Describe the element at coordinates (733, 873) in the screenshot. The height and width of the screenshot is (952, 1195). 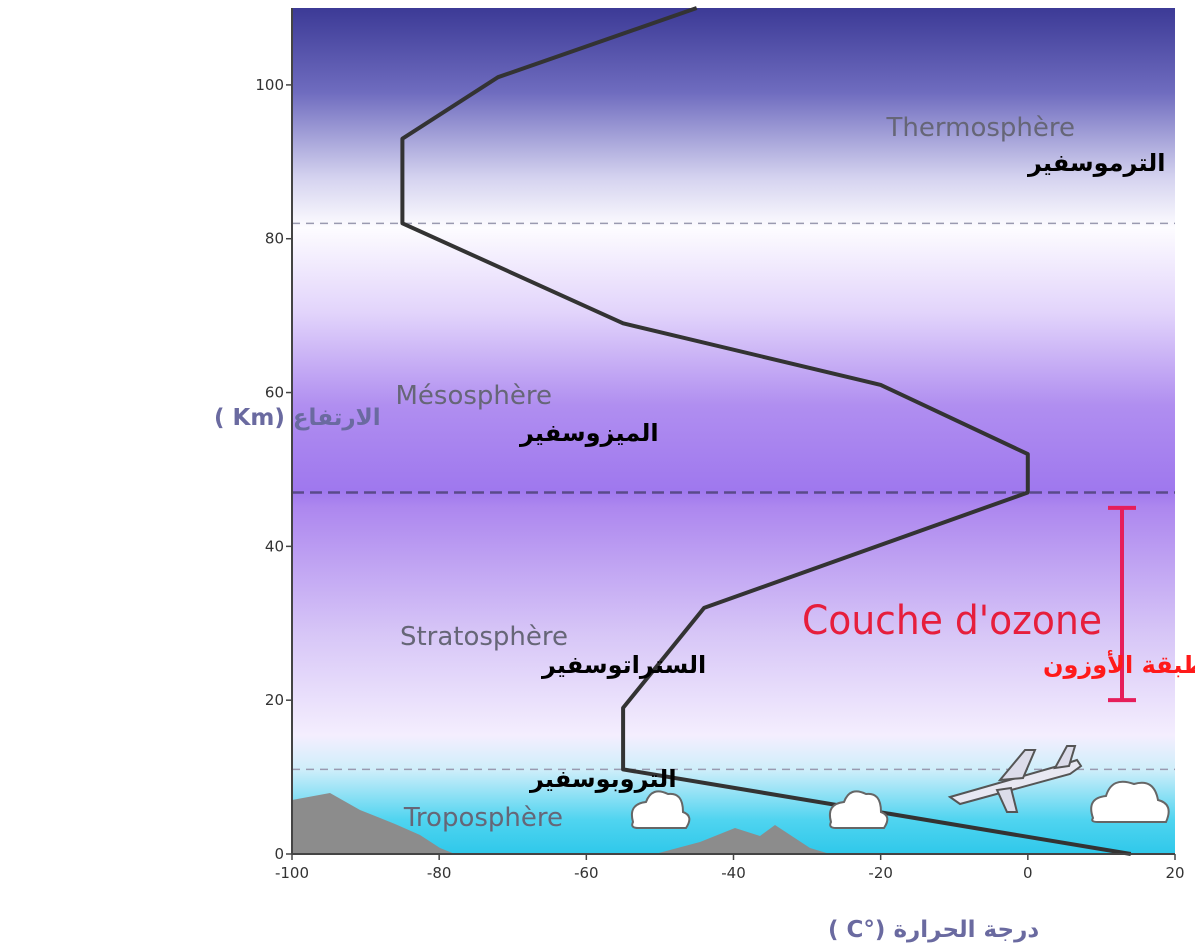
I see `x-tick-label: -40` at that location.